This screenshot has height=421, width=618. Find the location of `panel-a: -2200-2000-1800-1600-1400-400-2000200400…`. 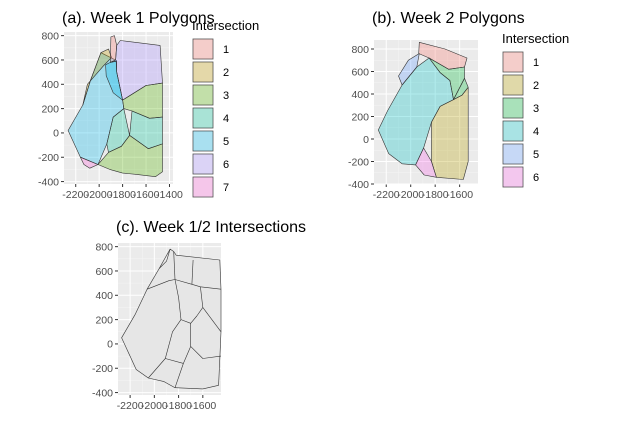

panel-a: -2200-2000-1800-1600-1400-400-2000200400… is located at coordinates (110, 115).